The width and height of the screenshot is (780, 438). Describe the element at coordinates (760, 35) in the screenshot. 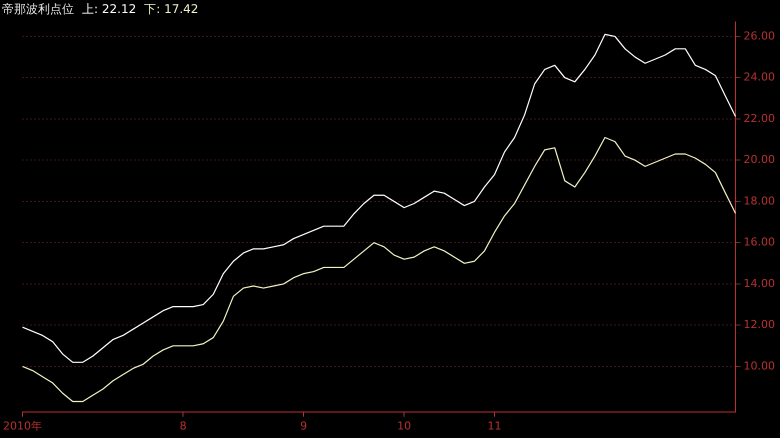

I see `y-tick-label: 26.00` at that location.